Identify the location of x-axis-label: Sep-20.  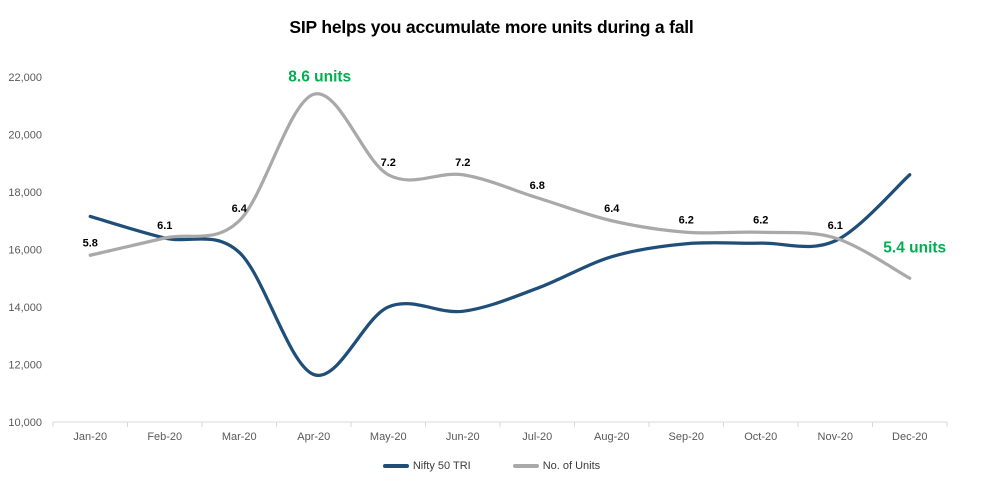
(686, 437).